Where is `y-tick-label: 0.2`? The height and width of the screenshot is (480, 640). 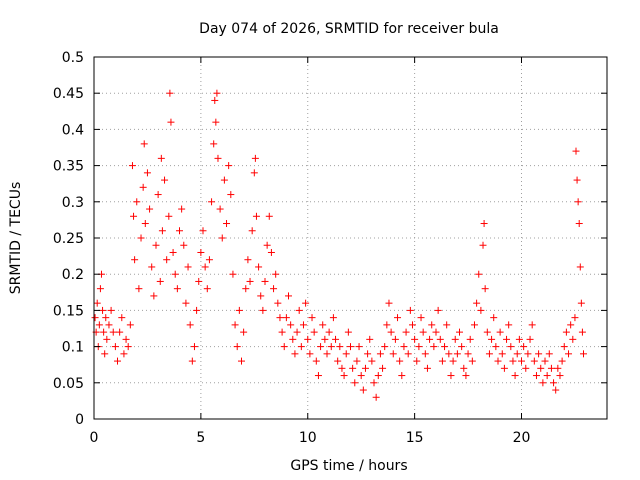
y-tick-label: 0.2 is located at coordinates (73, 275).